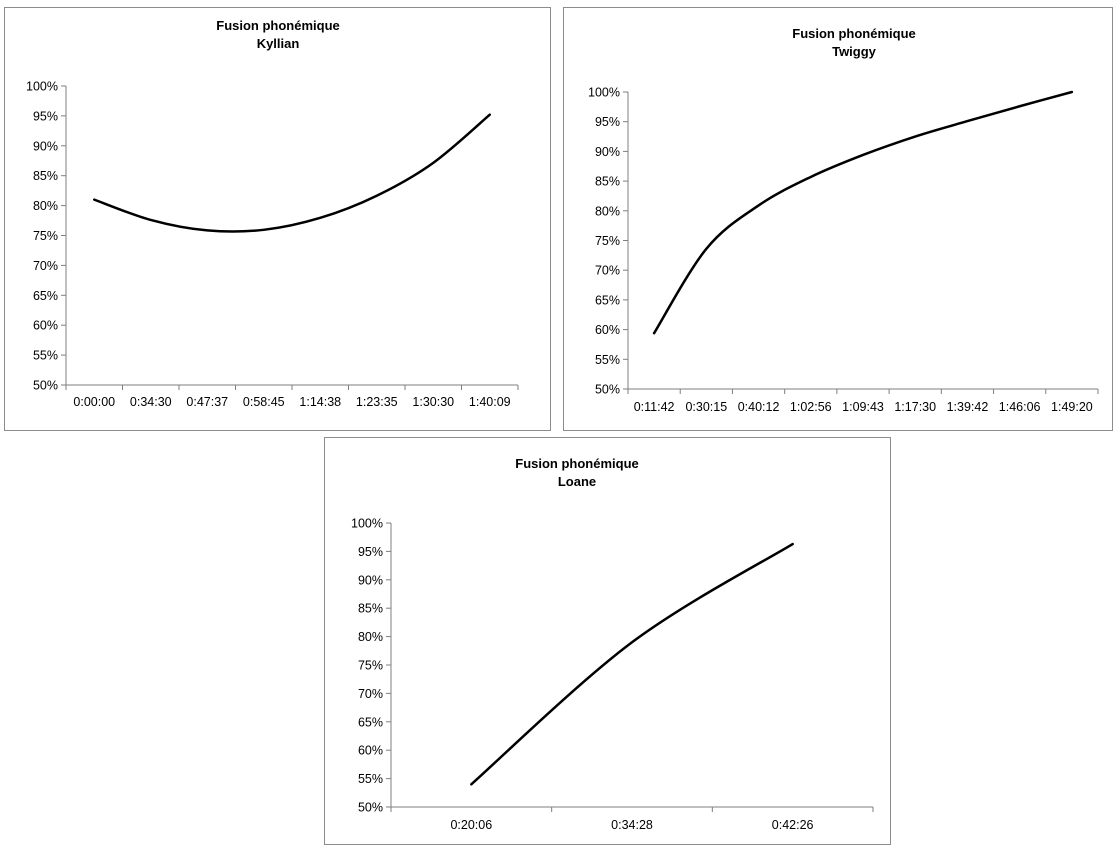 This screenshot has height=848, width=1117. I want to click on x-tick-label: 1:30:30, so click(433, 402).